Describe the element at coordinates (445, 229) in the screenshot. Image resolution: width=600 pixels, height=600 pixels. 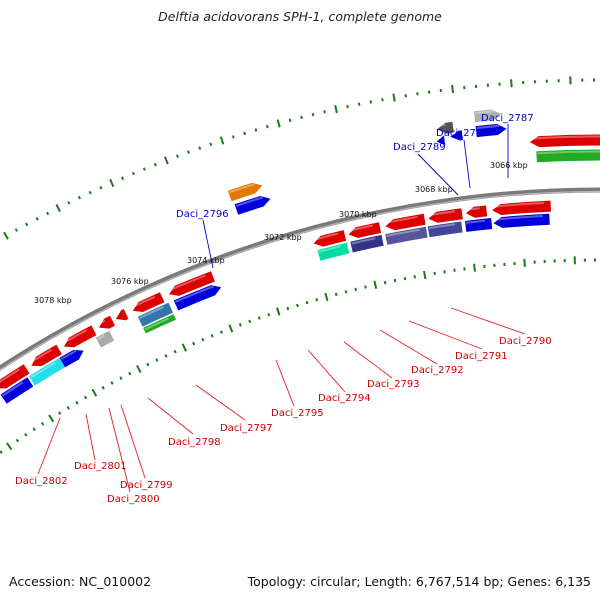
I see `feature-daci-2792-b` at that location.